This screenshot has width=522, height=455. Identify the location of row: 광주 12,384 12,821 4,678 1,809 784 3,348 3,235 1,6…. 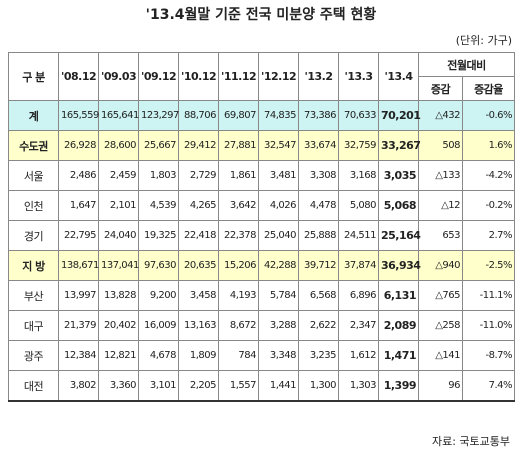
(262, 355).